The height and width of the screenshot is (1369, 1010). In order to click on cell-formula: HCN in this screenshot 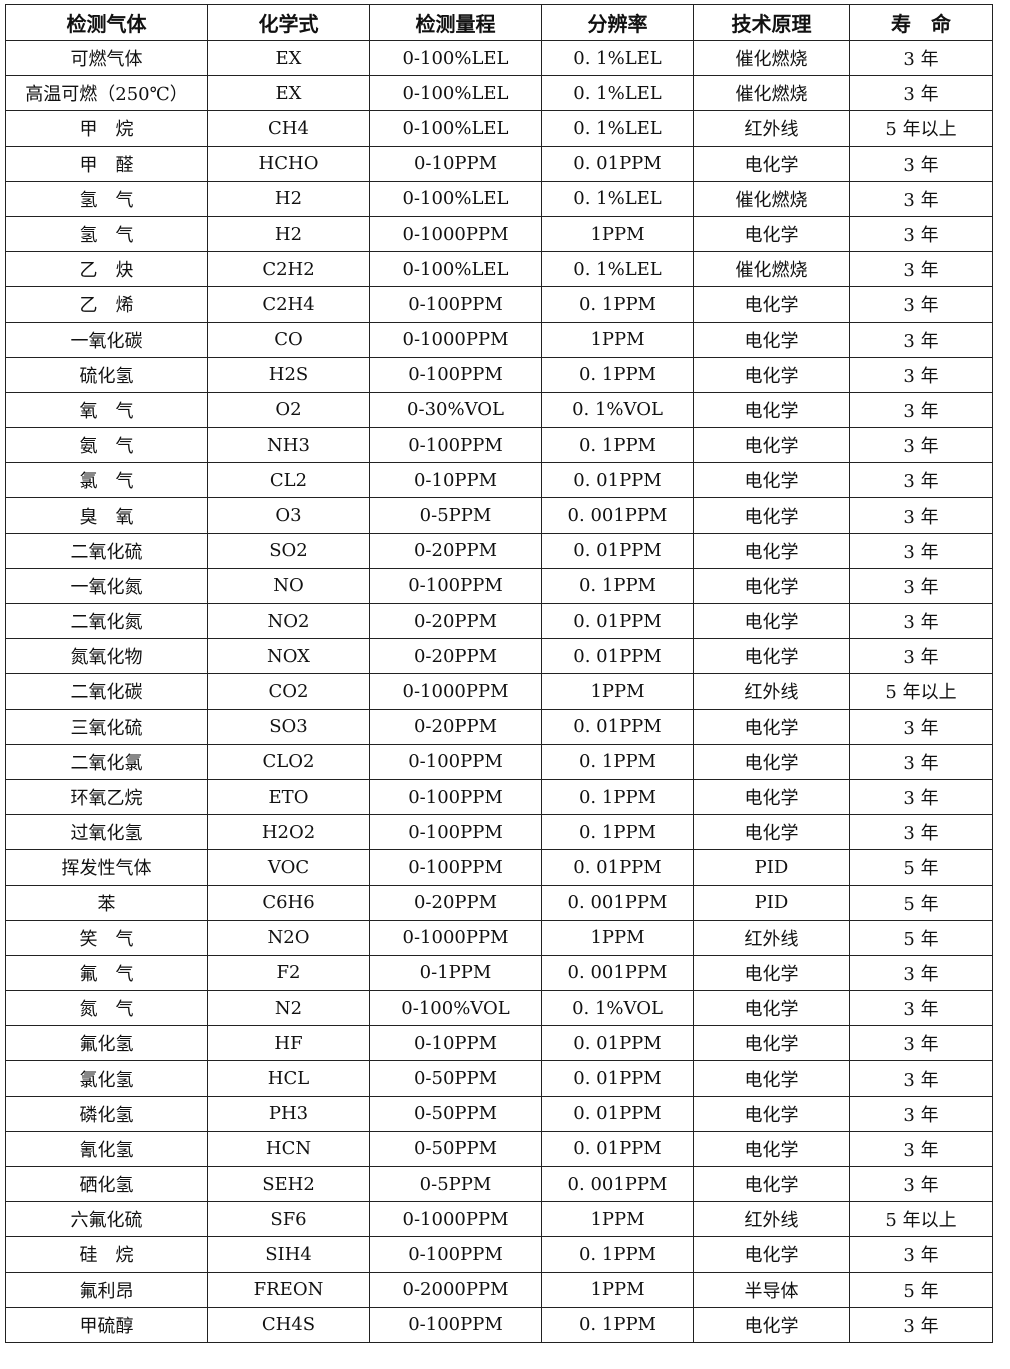, I will do `click(288, 1149)`.